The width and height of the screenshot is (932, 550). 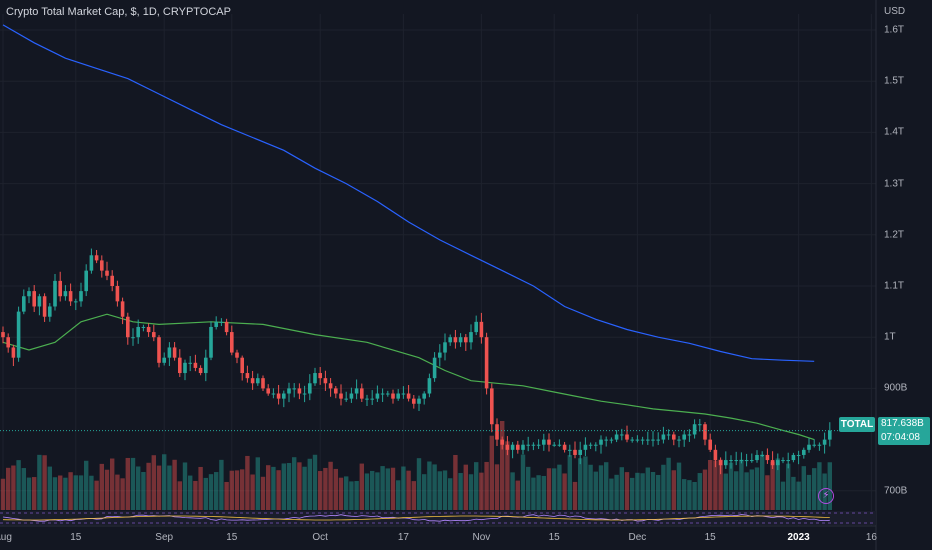 What do you see at coordinates (895, 11) in the screenshot?
I see `currency-label: USD` at bounding box center [895, 11].